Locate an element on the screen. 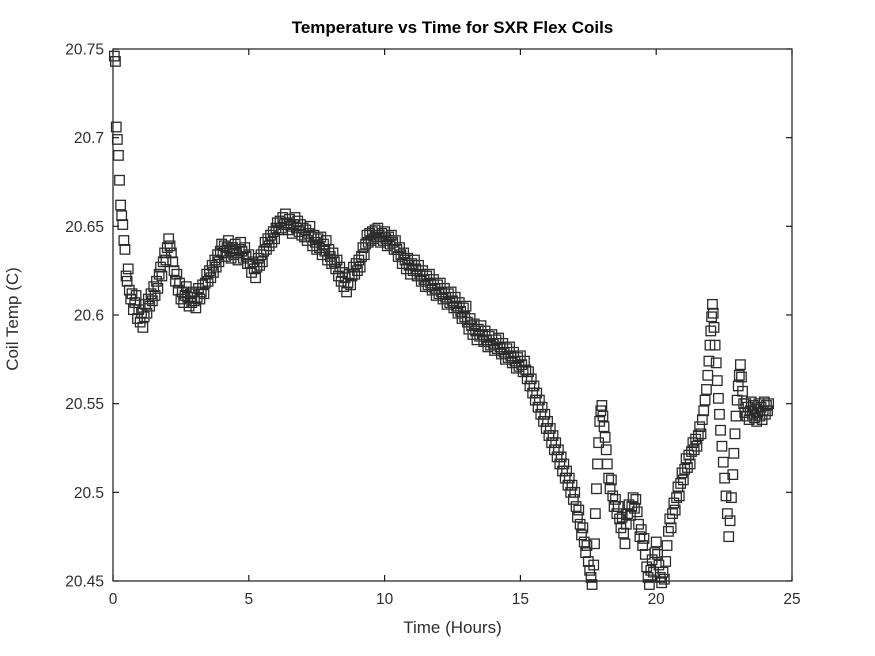 The image size is (875, 656). y-tick-label: 20.7 is located at coordinates (89, 138).